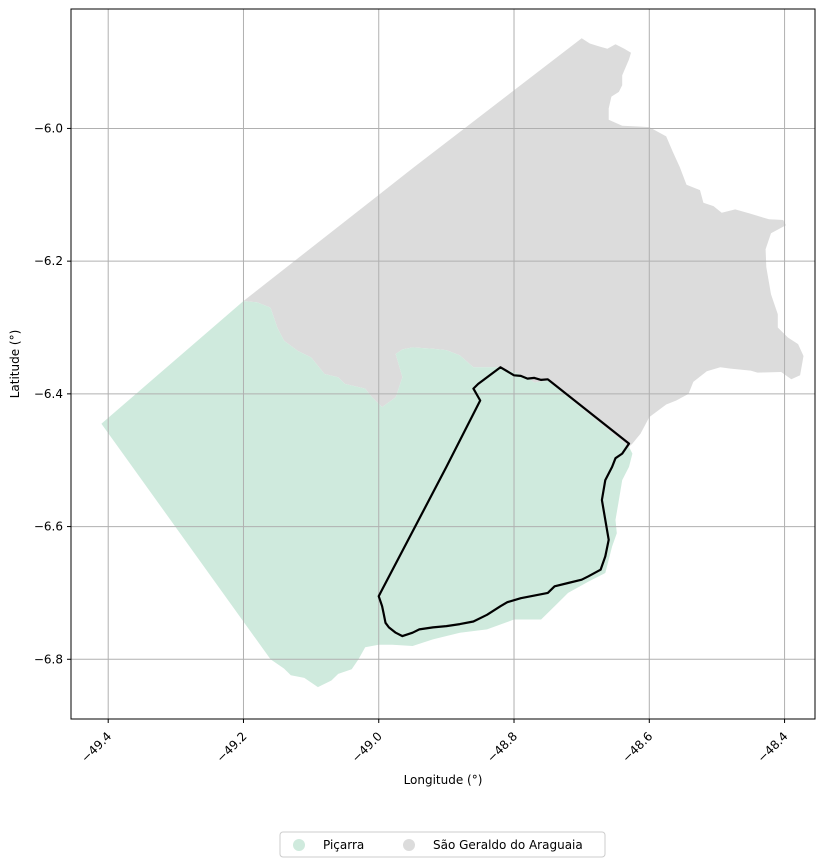 This screenshot has height=867, width=824. What do you see at coordinates (96, 747) in the screenshot?
I see `x-tick-label: −49.4` at bounding box center [96, 747].